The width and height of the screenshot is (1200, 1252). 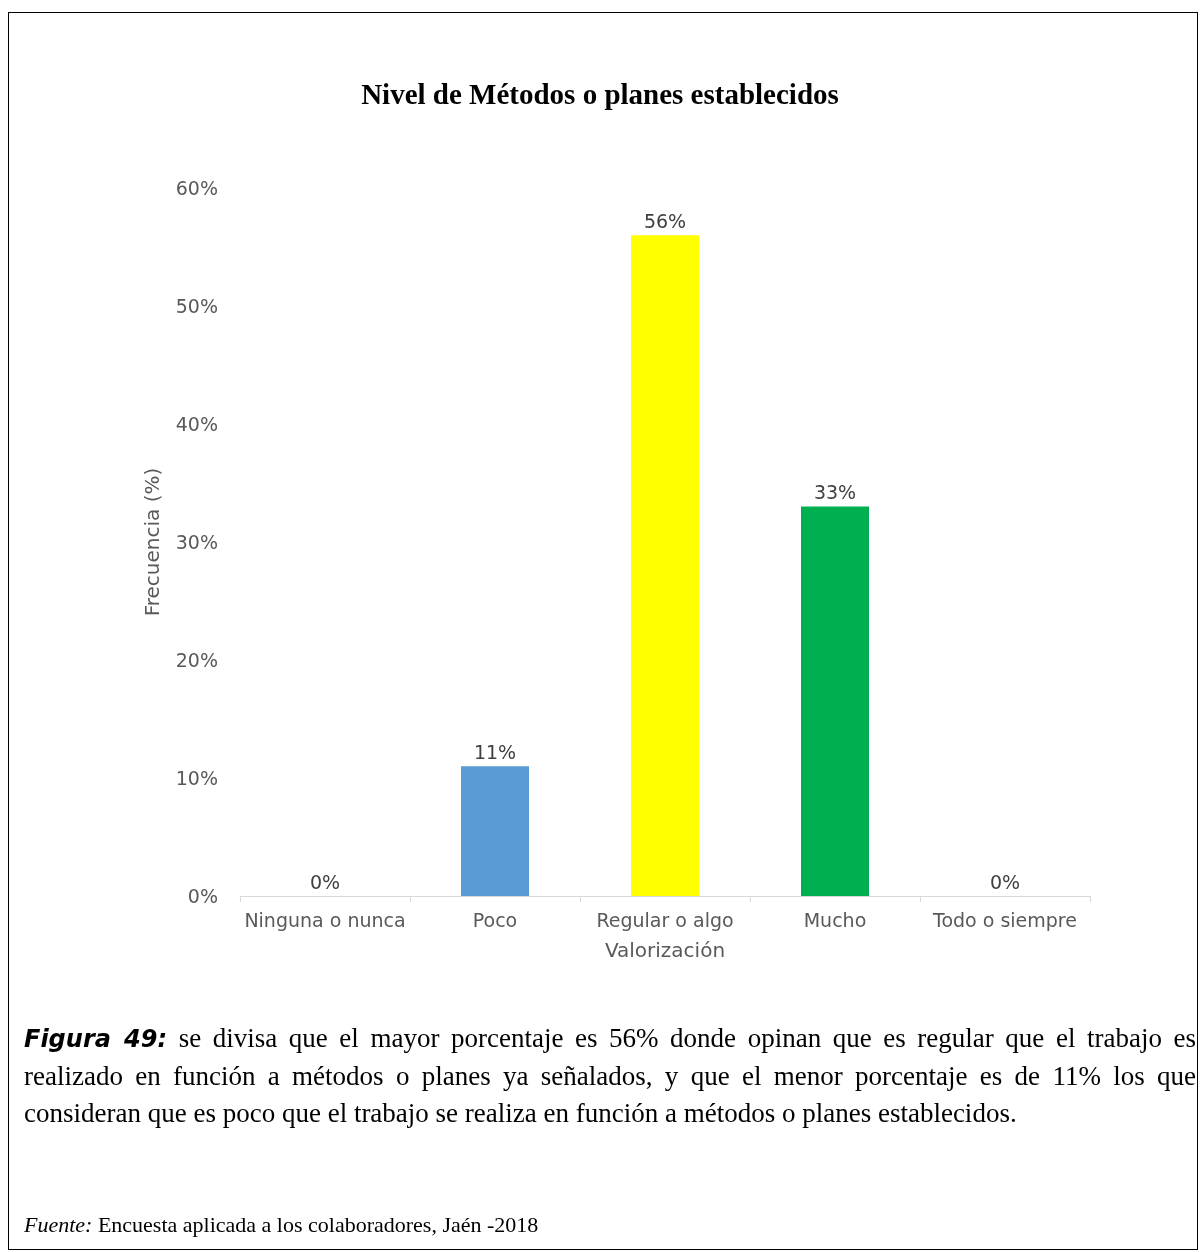 I want to click on x-tick-label: Ninguna o nunca, so click(x=325, y=919).